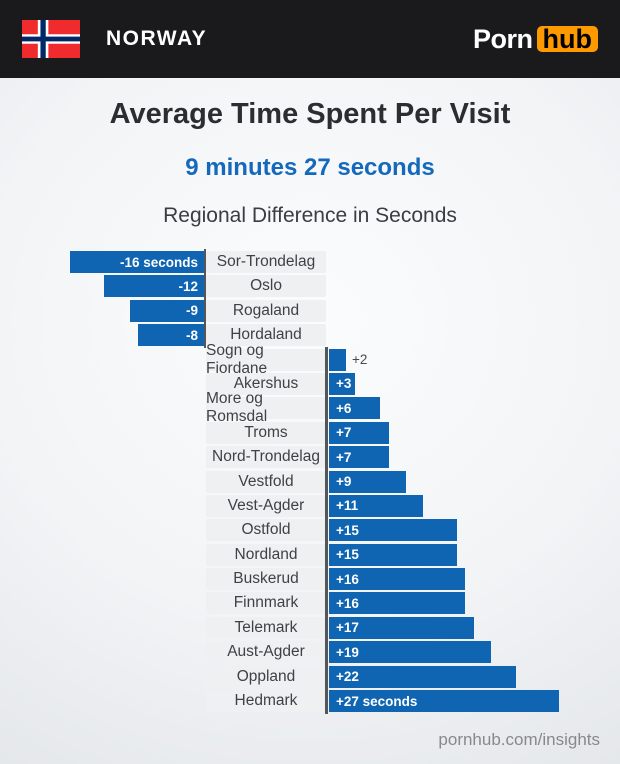  Describe the element at coordinates (567, 39) in the screenshot. I see `logo-text-hub: hub` at that location.